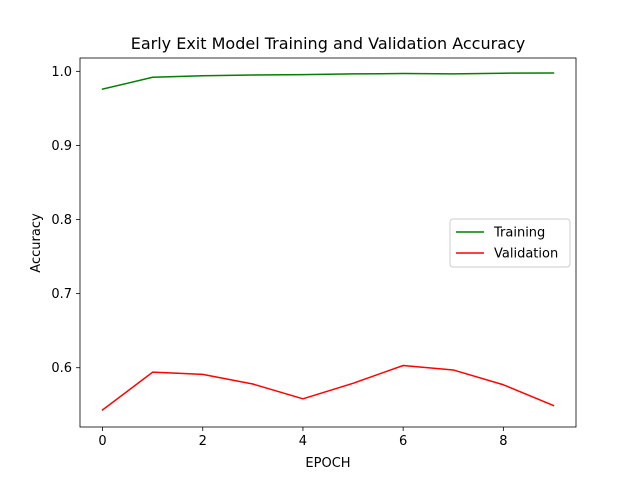 The width and height of the screenshot is (640, 480). Describe the element at coordinates (61, 220) in the screenshot. I see `y-tick-label: 0.8` at that location.